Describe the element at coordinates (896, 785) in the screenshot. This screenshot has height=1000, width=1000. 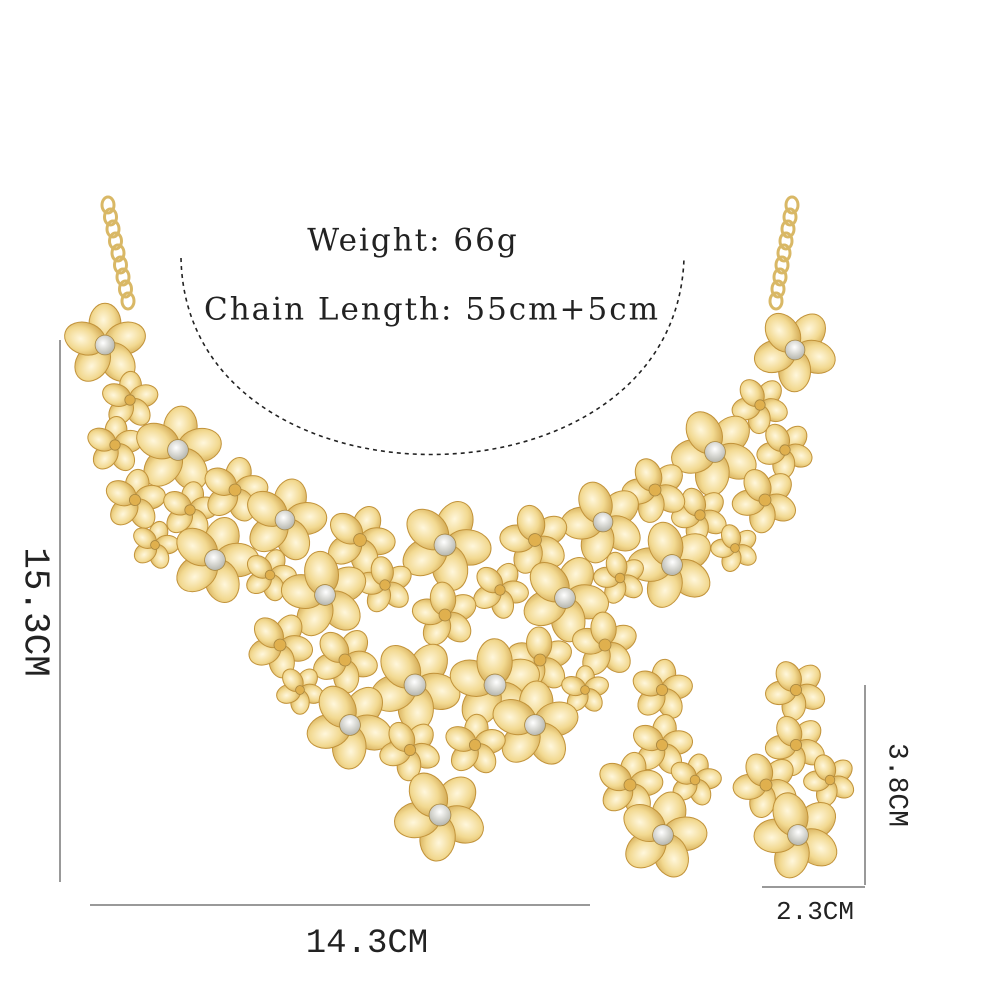
I see `earring-height-label: 3.8CM` at that location.